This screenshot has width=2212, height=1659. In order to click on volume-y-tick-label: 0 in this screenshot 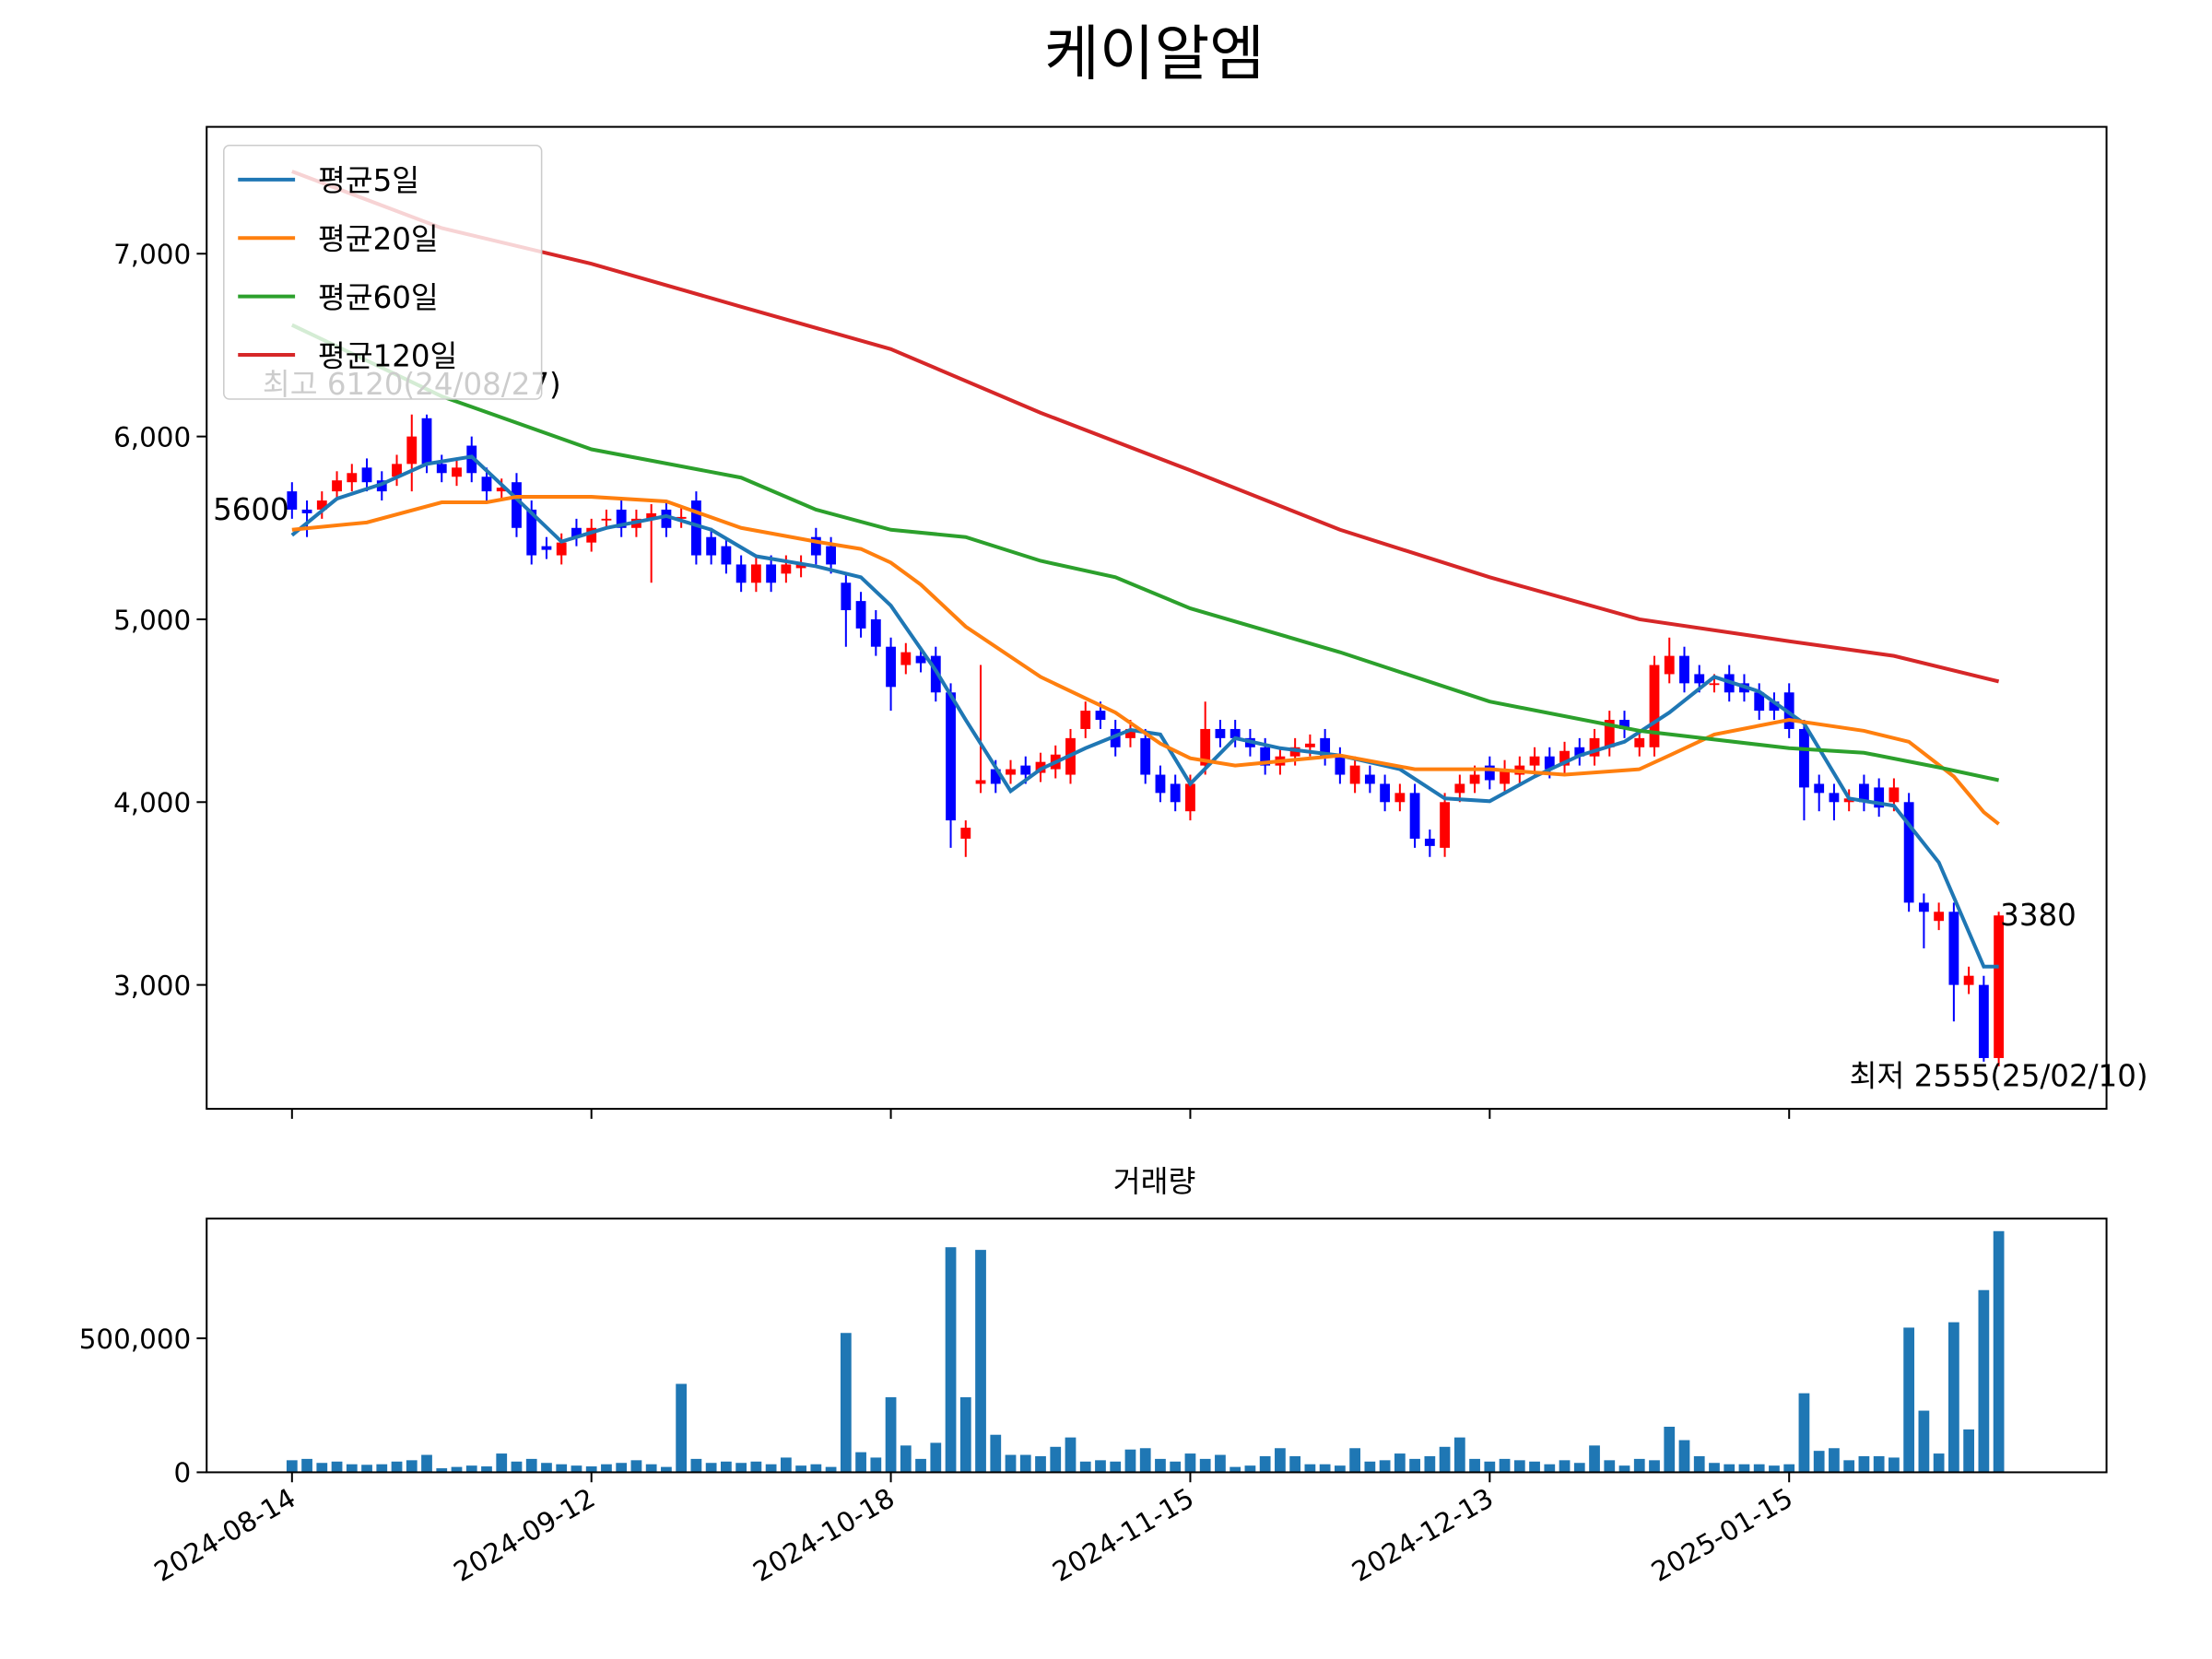, I will do `click(183, 1472)`.